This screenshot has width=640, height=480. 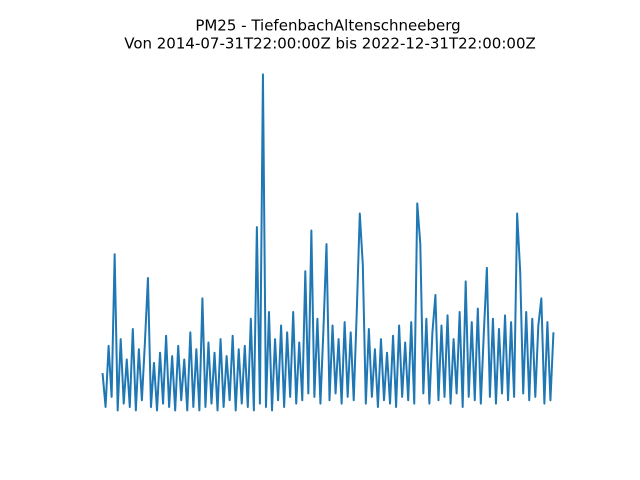 What do you see at coordinates (327, 26) in the screenshot?
I see `chart-title: PM25 - TiefenbachAltenschneeberg` at bounding box center [327, 26].